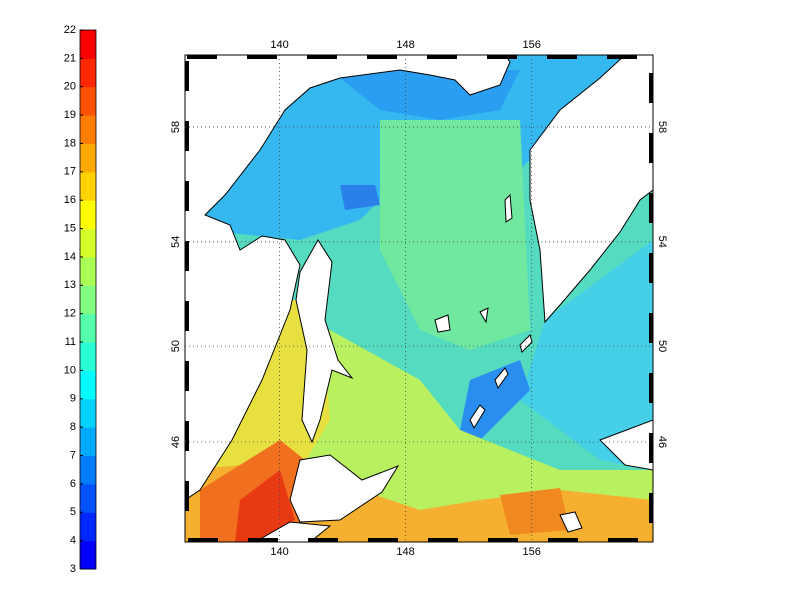 The image size is (800, 605). What do you see at coordinates (70, 314) in the screenshot?
I see `colorbar-label: 12` at bounding box center [70, 314].